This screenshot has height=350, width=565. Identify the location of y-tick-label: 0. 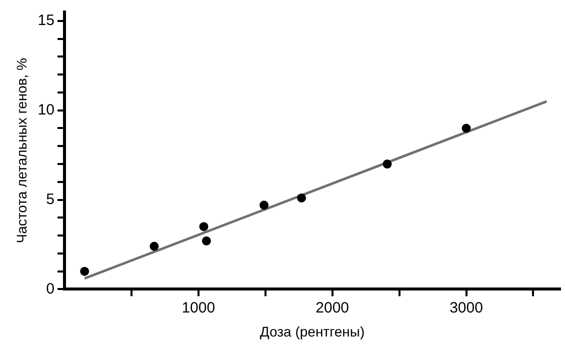
(50, 289).